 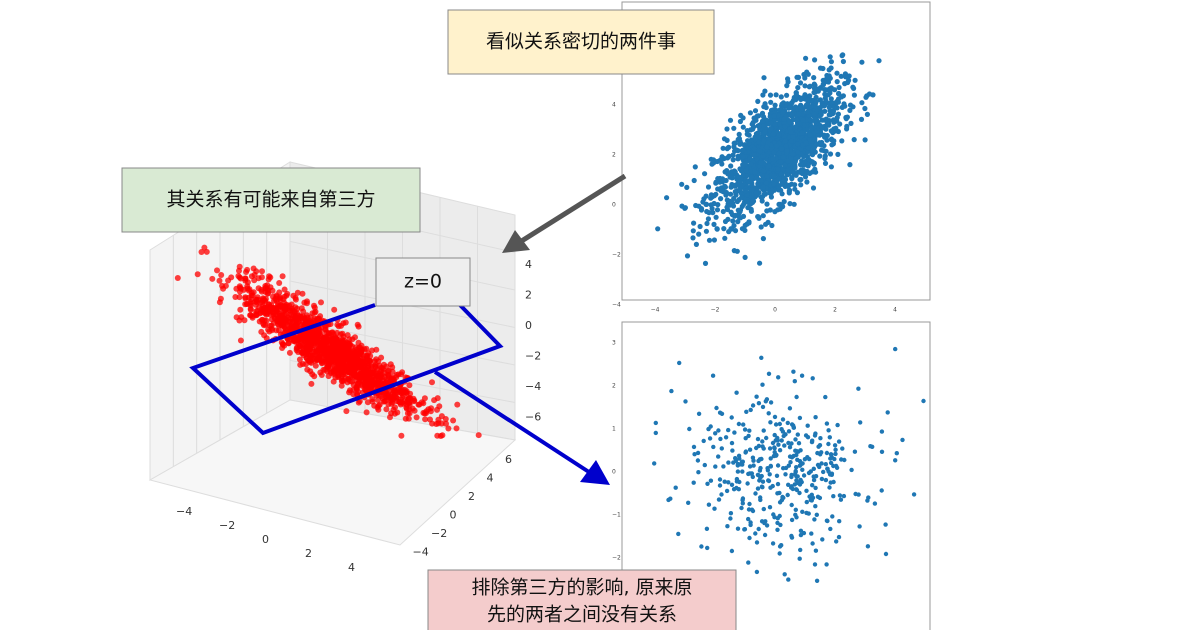 What do you see at coordinates (490, 478) in the screenshot?
I see `y-tick-label: 4` at bounding box center [490, 478].